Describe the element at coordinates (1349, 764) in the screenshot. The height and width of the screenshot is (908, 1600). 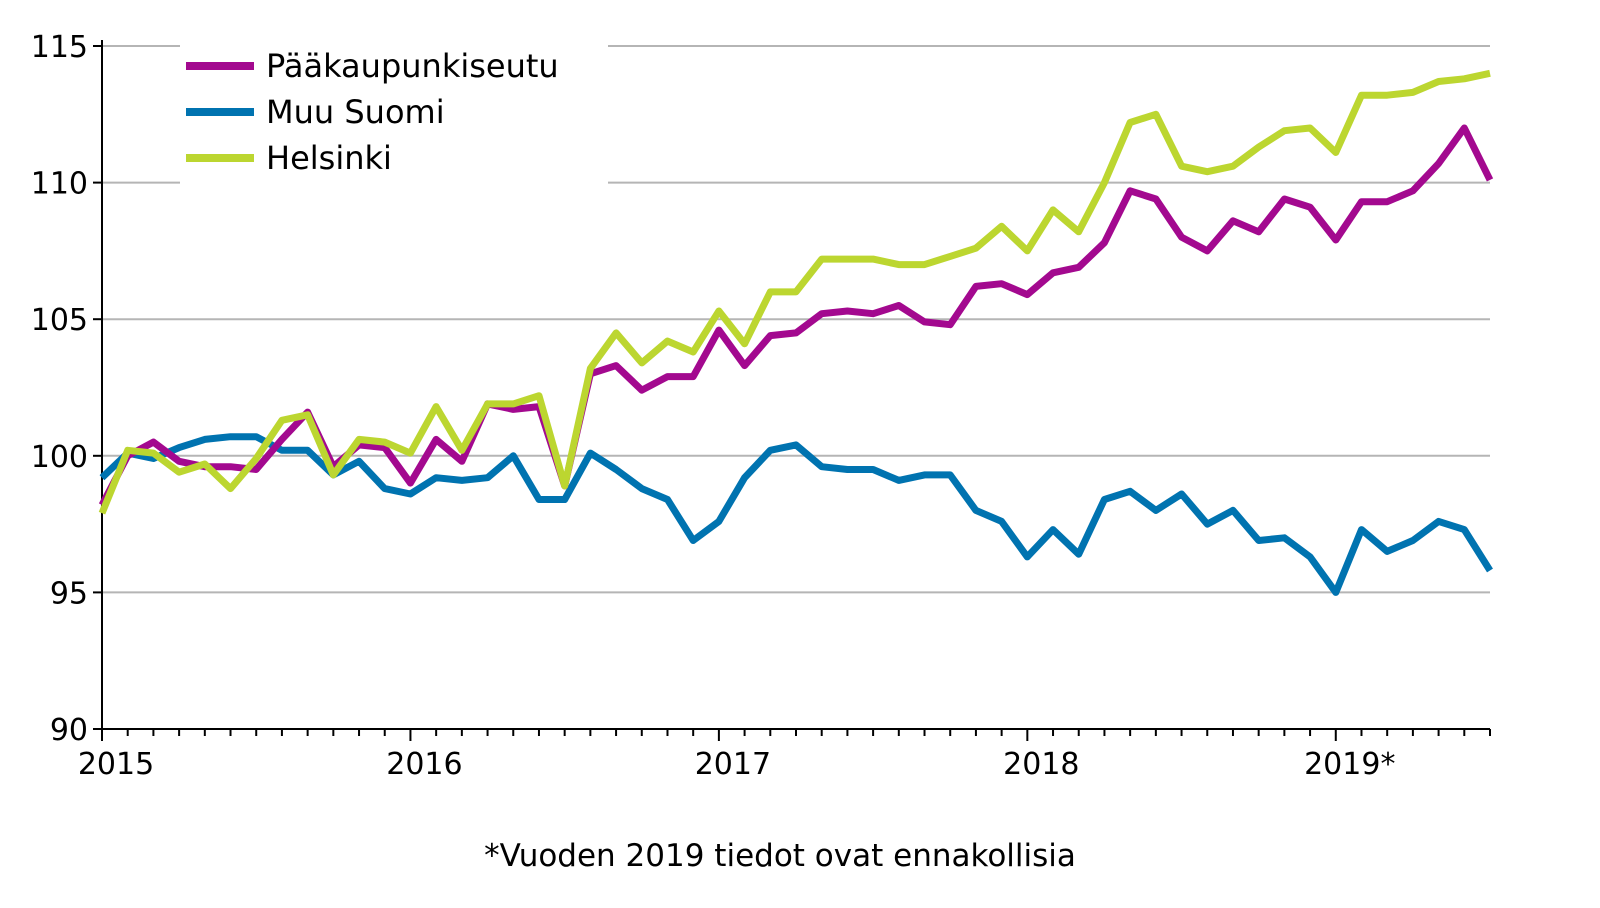
I see `x-tick-label: 2019*` at that location.